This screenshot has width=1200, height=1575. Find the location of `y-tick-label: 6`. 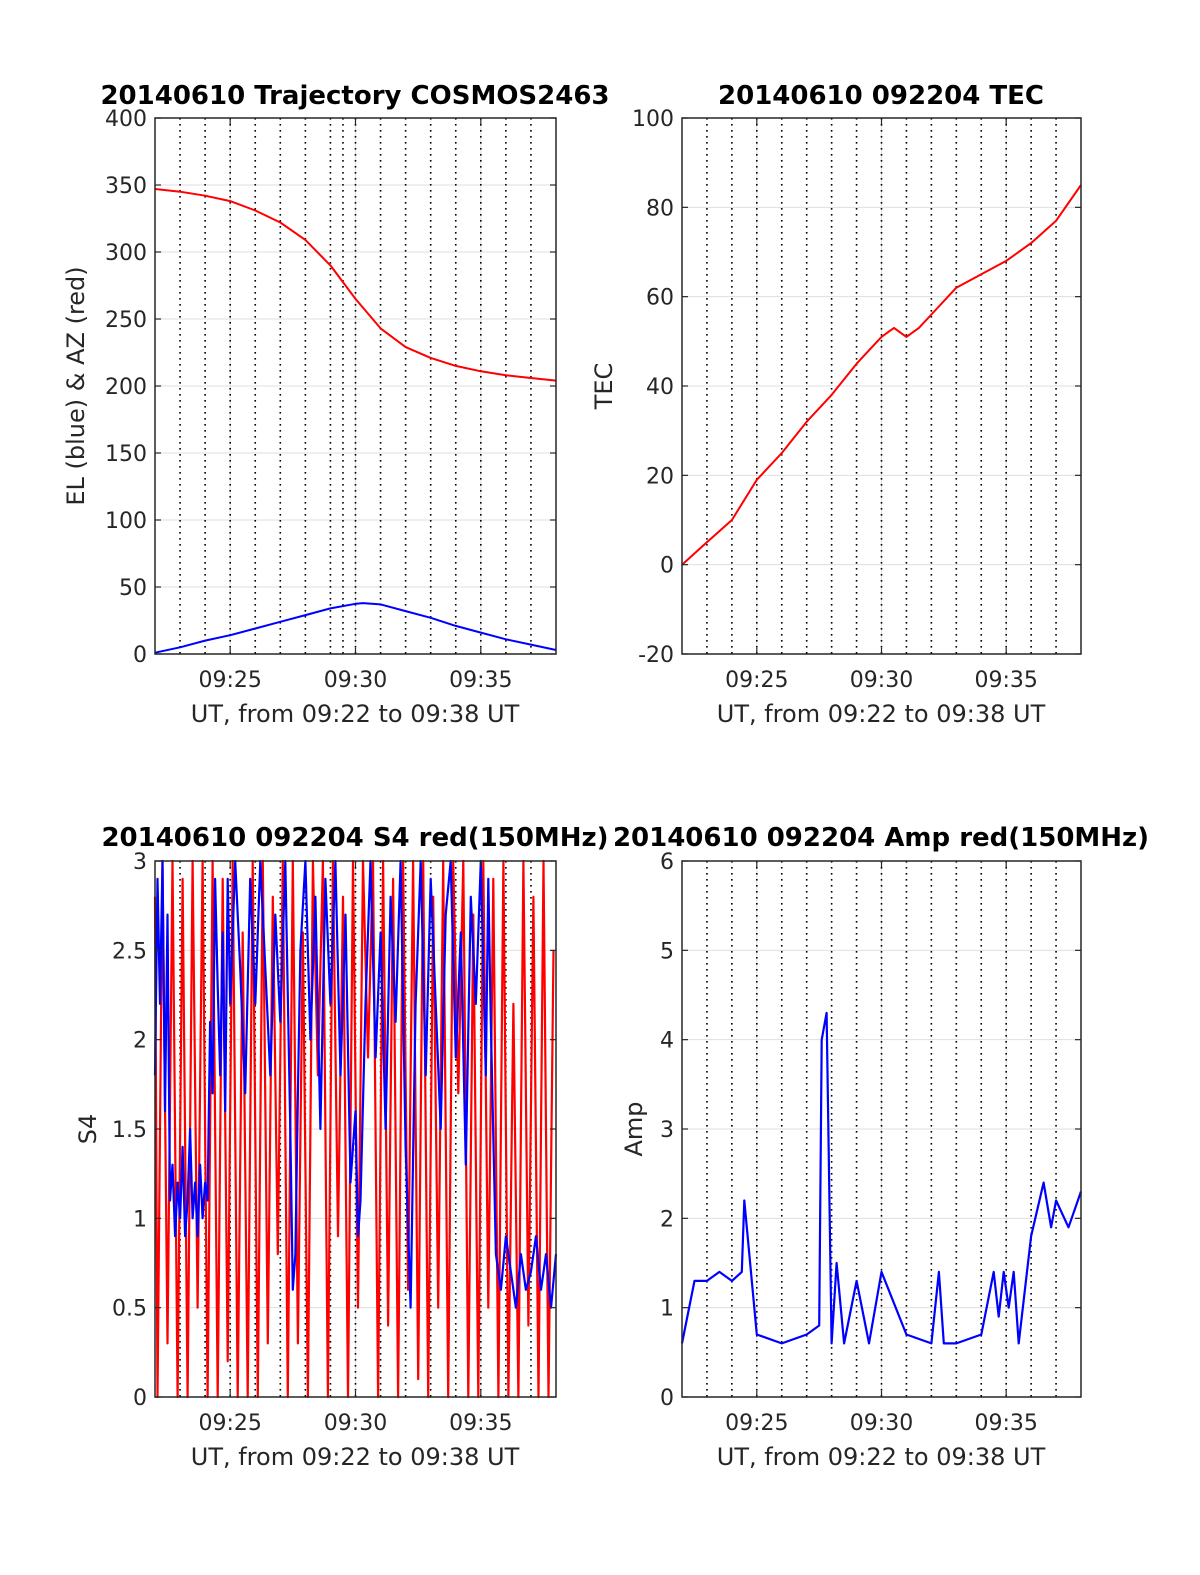

y-tick-label: 6 is located at coordinates (667, 862).